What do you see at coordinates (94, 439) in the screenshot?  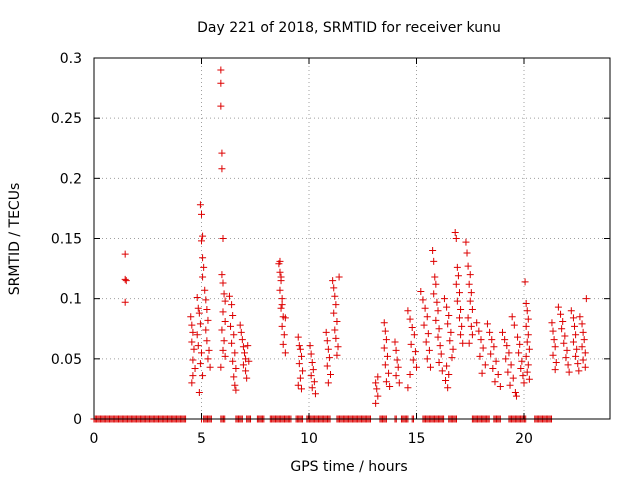 I see `x-tick-label: 0` at bounding box center [94, 439].